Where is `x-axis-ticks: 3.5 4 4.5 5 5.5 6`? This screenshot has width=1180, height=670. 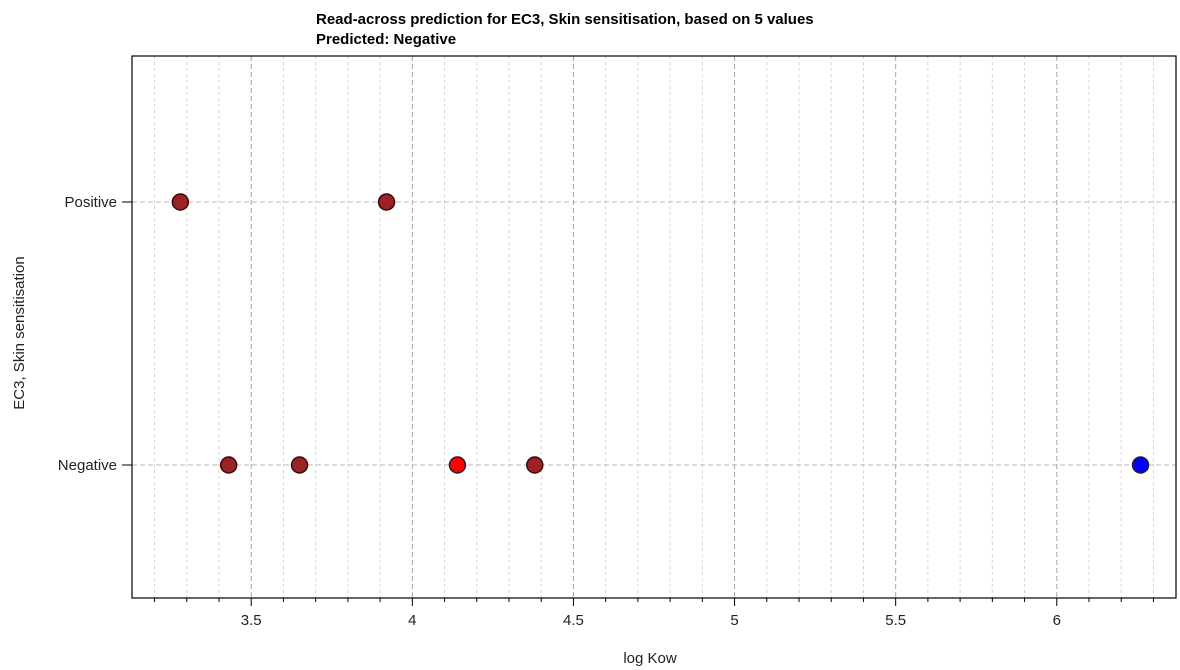 x-axis-ticks: 3.5 4 4.5 5 5.5 6 is located at coordinates (654, 613).